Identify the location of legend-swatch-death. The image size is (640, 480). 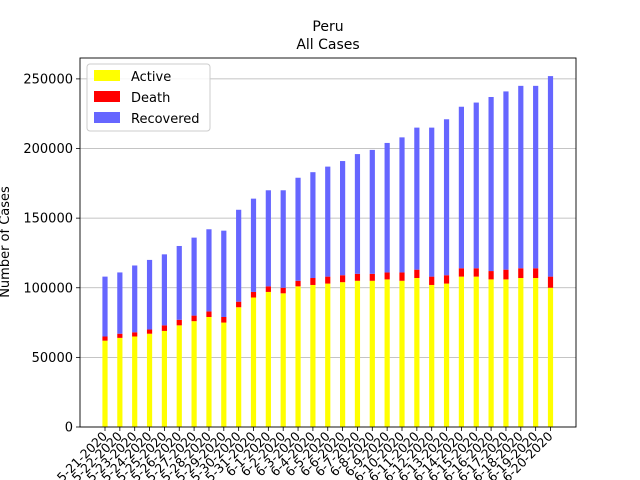
(107, 96).